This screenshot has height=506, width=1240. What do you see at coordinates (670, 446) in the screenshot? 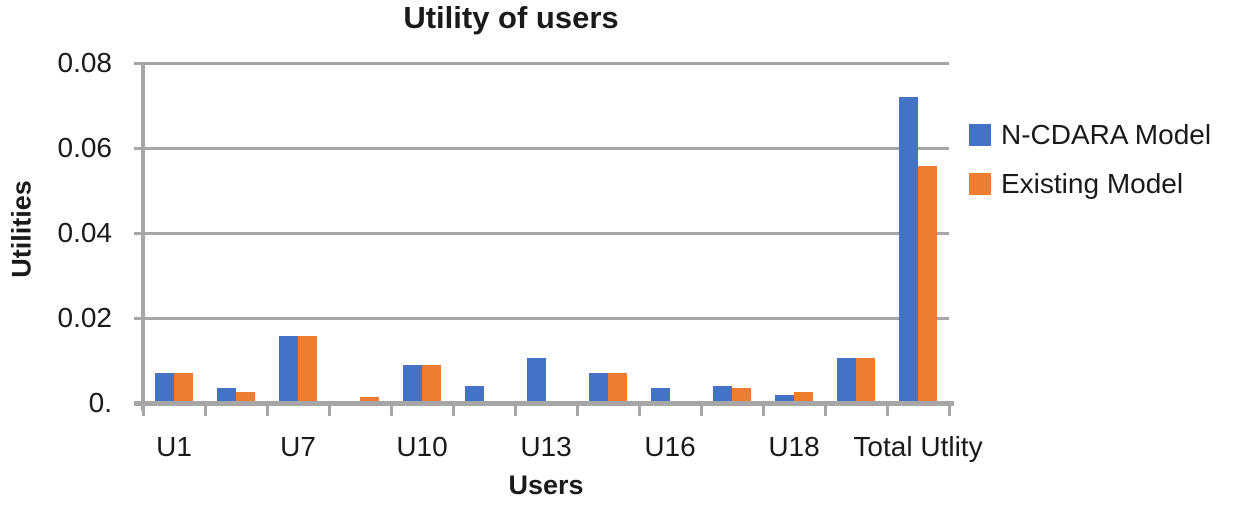
I see `x-tick-label: U16` at bounding box center [670, 446].